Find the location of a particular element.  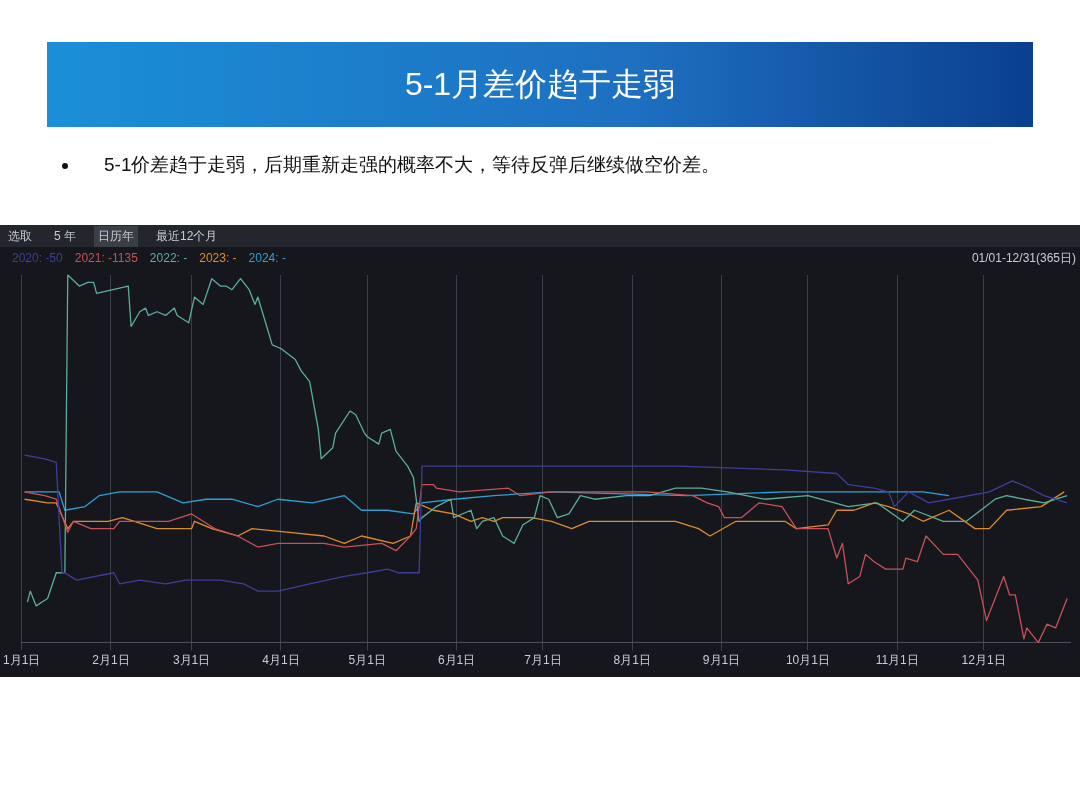

x-tick-label: 3月1日 is located at coordinates (191, 660).